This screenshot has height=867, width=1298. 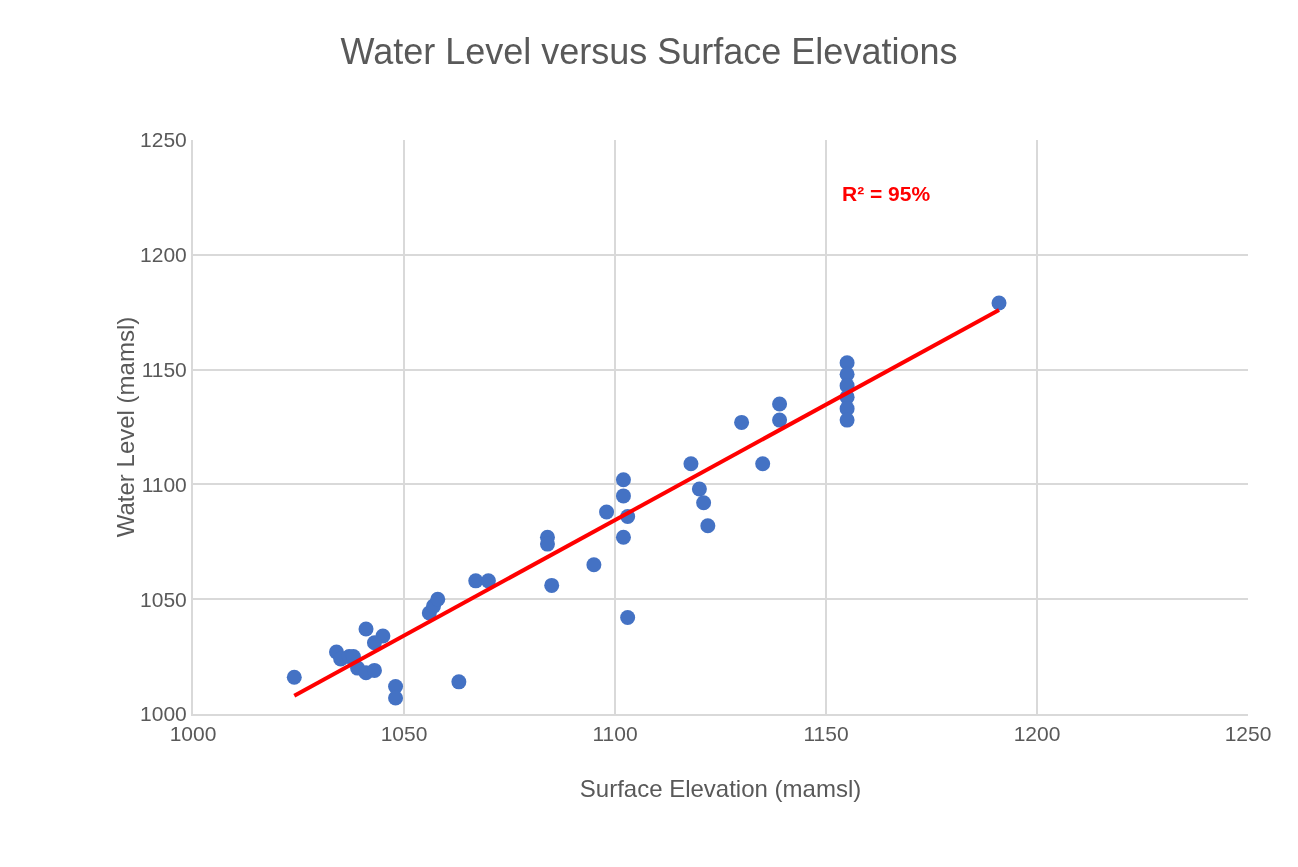 What do you see at coordinates (163, 140) in the screenshot?
I see `y-tick-label: 1250` at bounding box center [163, 140].